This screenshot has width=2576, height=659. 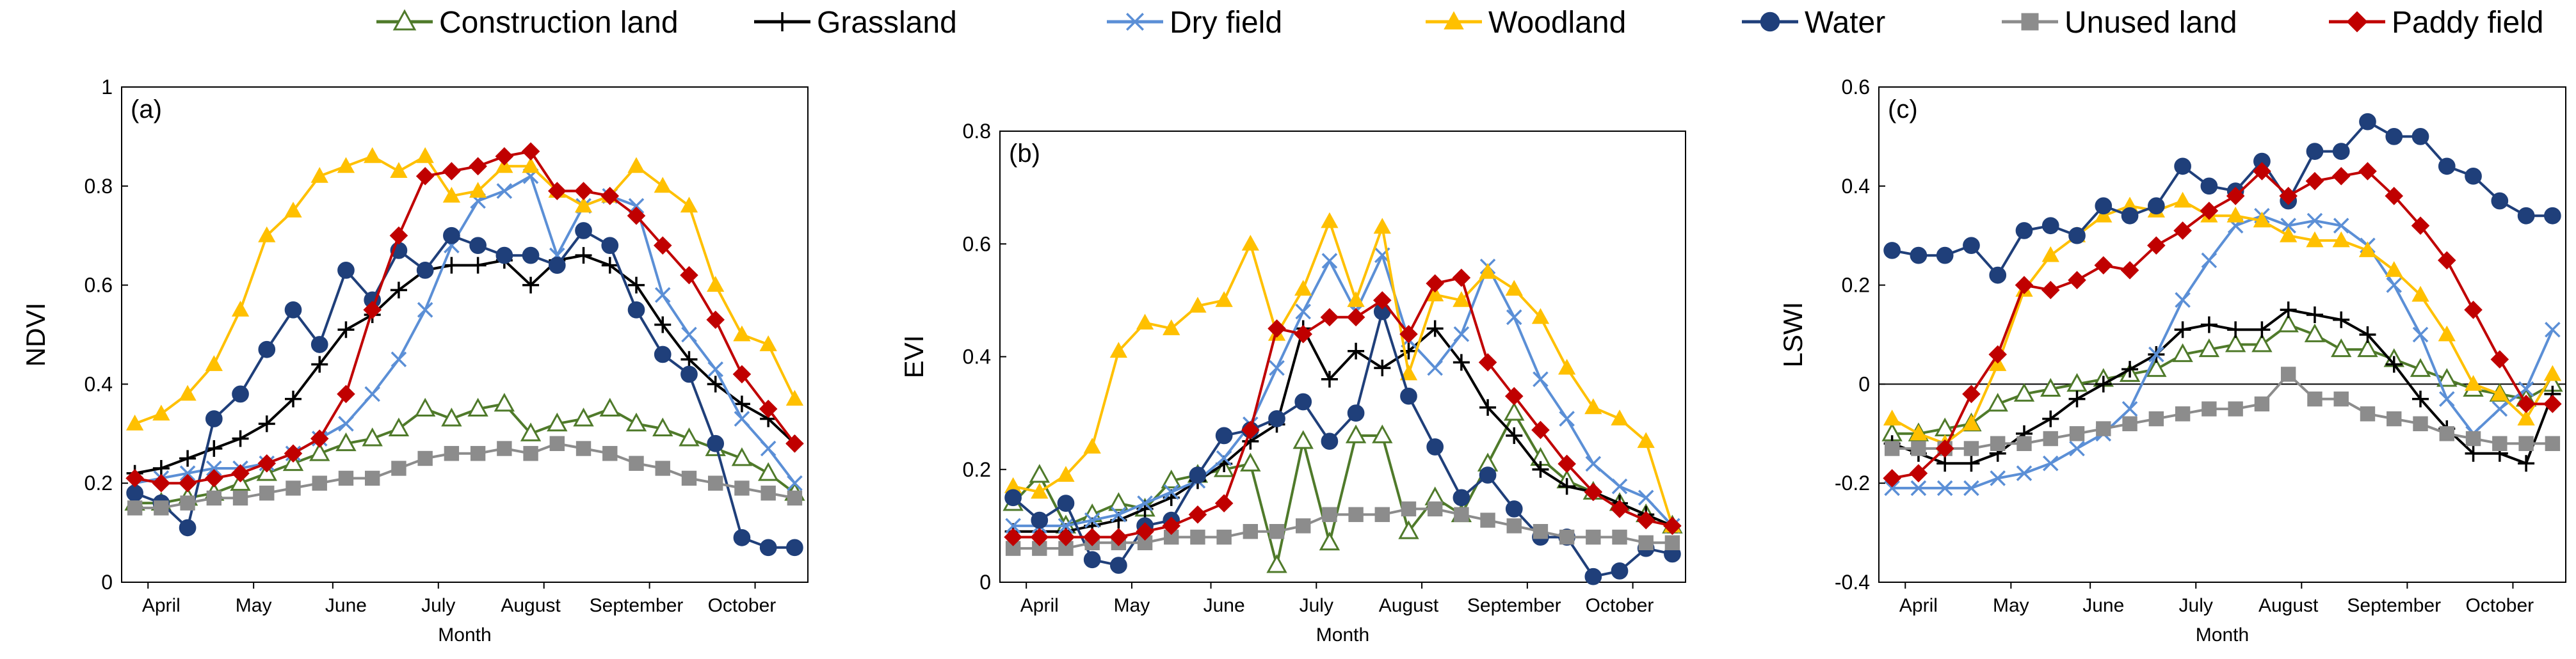 I want to click on ndvi-ytick-label: 0.6, so click(x=99, y=285).